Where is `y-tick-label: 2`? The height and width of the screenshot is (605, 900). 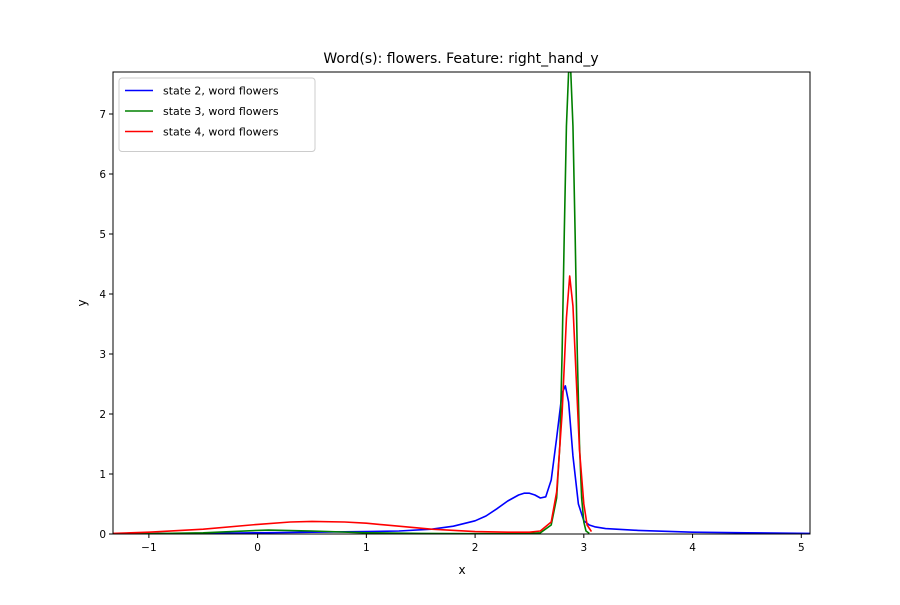 y-tick-label: 2 is located at coordinates (102, 415).